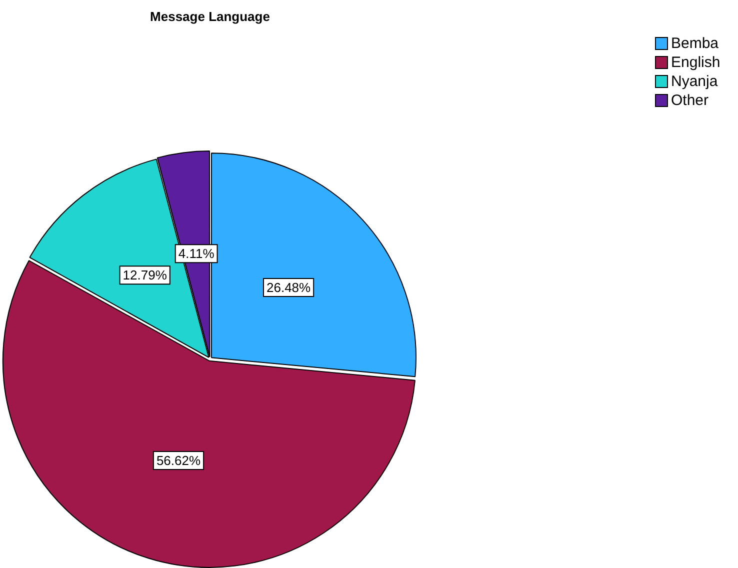 This screenshot has width=738, height=568. What do you see at coordinates (690, 100) in the screenshot?
I see `legend-label: Other` at bounding box center [690, 100].